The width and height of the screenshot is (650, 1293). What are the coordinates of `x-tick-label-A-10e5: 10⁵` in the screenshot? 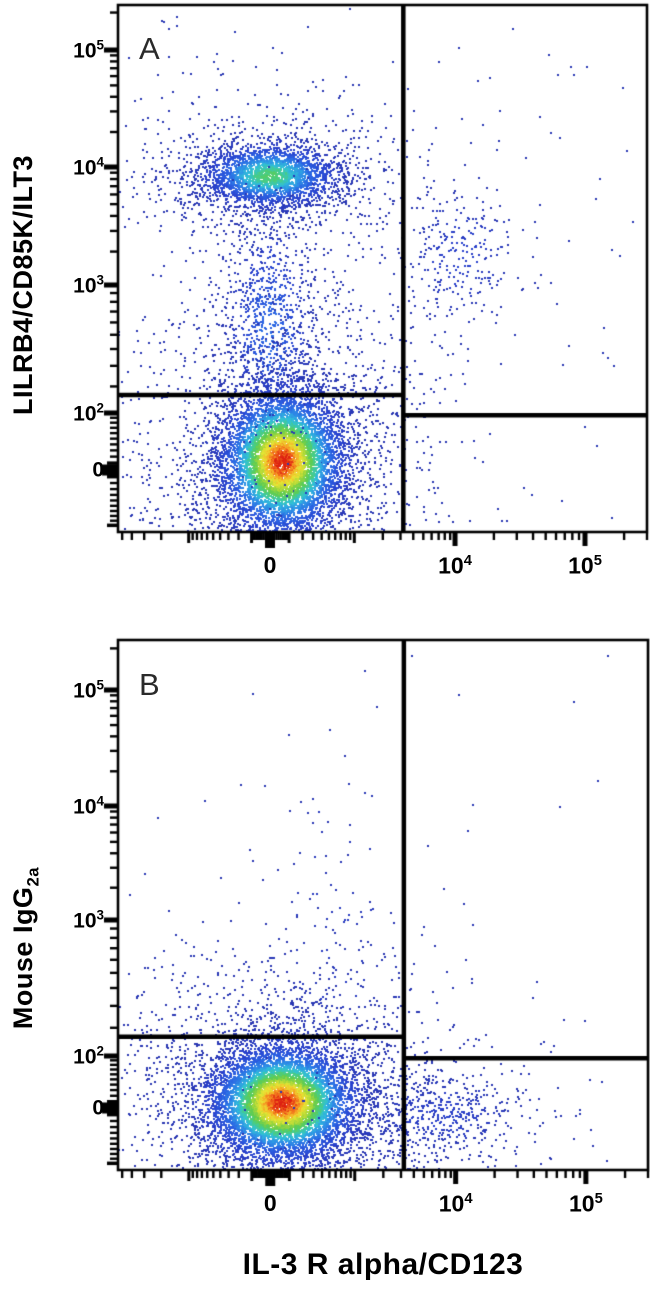 It's located at (585, 565).